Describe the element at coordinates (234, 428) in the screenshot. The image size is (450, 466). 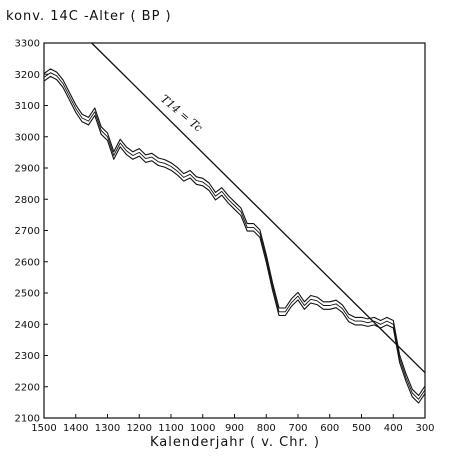
I see `x-tick-label: 900` at that location.